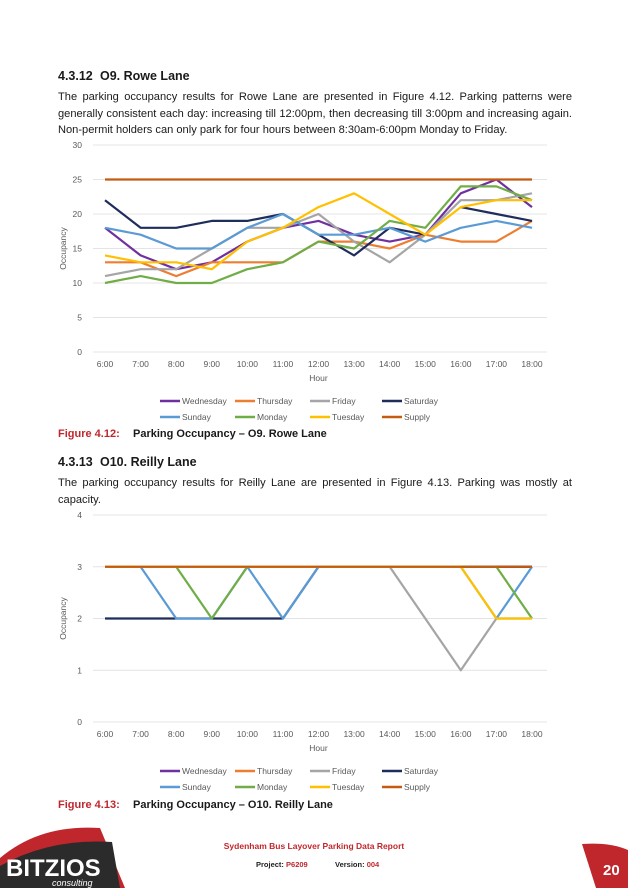 The height and width of the screenshot is (888, 628). Describe the element at coordinates (611, 870) in the screenshot. I see `page-number: 20` at that location.